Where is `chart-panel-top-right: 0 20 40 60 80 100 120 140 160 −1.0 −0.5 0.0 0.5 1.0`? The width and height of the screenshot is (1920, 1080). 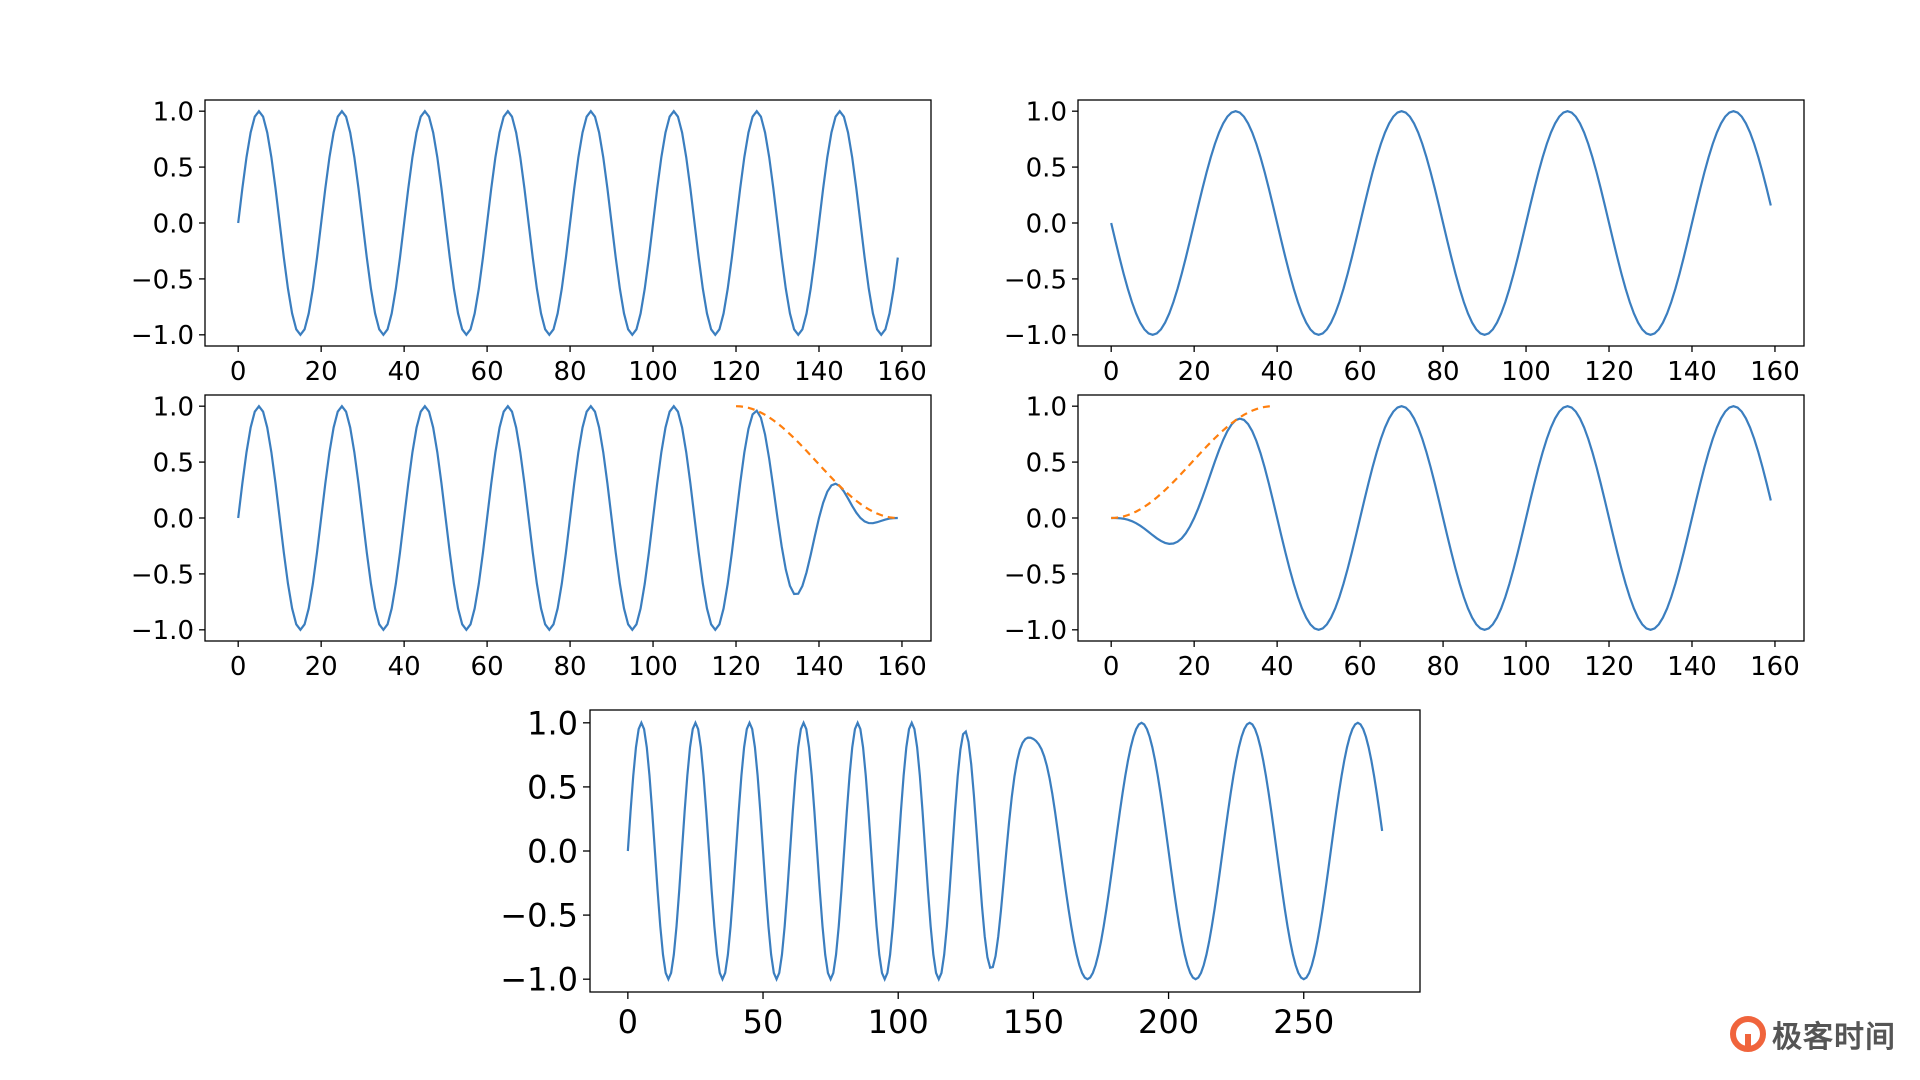 chart-panel-top-right: 0 20 40 60 80 100 120 140 160 −1.0 −0.5 0.0 0.5 1.0 is located at coordinates (1404, 242).